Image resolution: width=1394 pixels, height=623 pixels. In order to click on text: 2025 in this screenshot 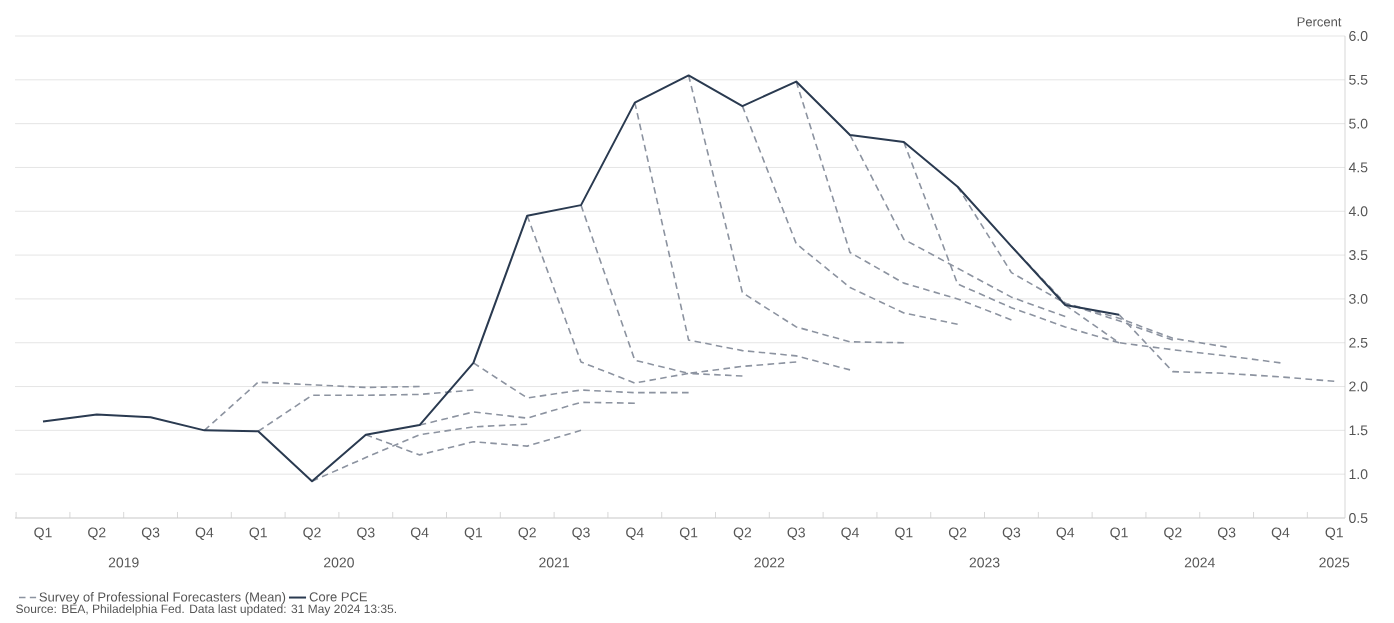, I will do `click(1334, 562)`.